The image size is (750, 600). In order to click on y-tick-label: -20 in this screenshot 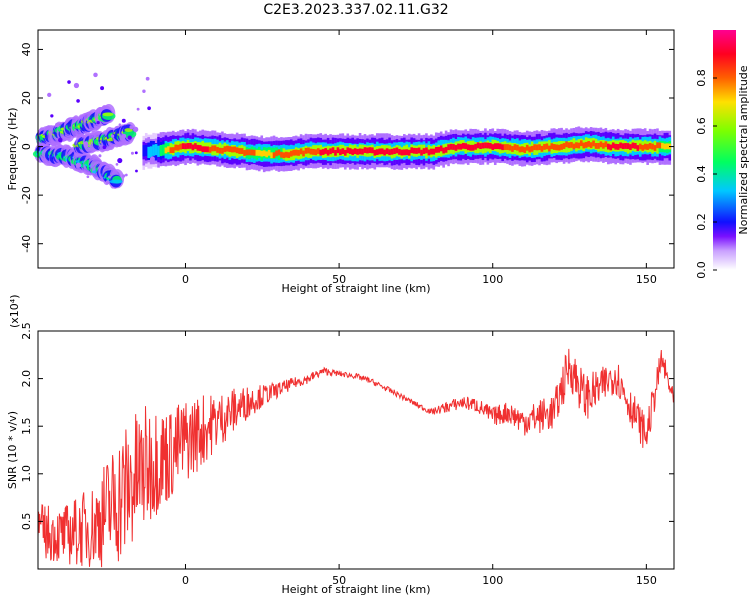, I will do `click(26, 195)`.